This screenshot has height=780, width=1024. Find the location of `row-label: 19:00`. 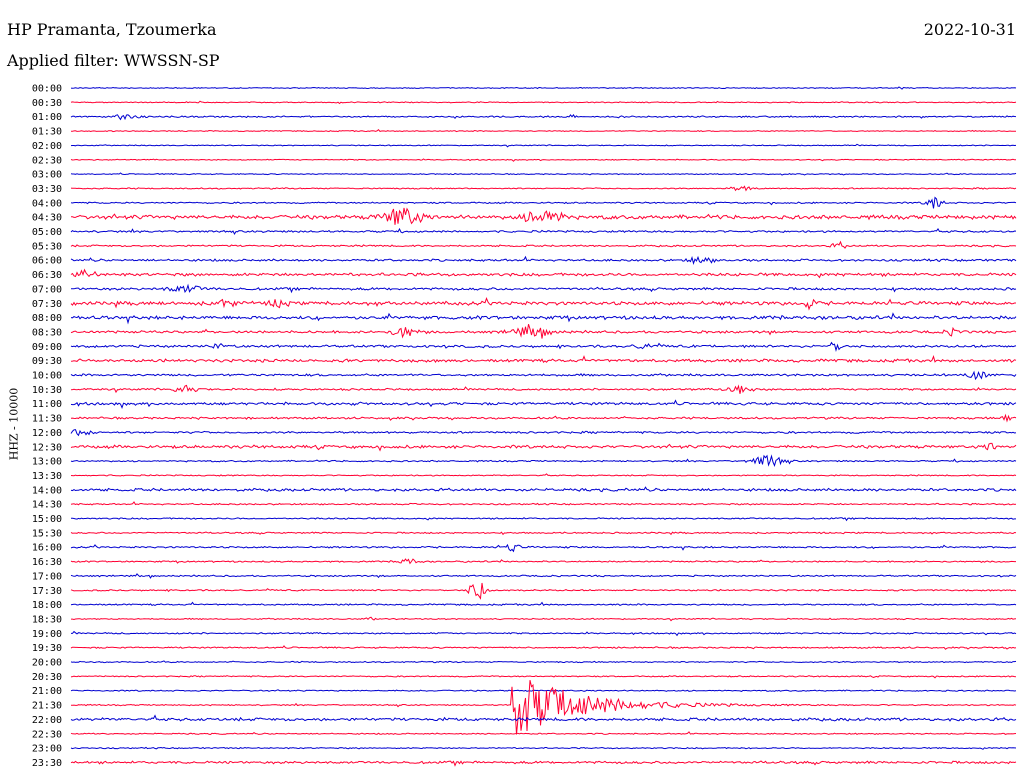

row-label: 19:00 is located at coordinates (47, 634).